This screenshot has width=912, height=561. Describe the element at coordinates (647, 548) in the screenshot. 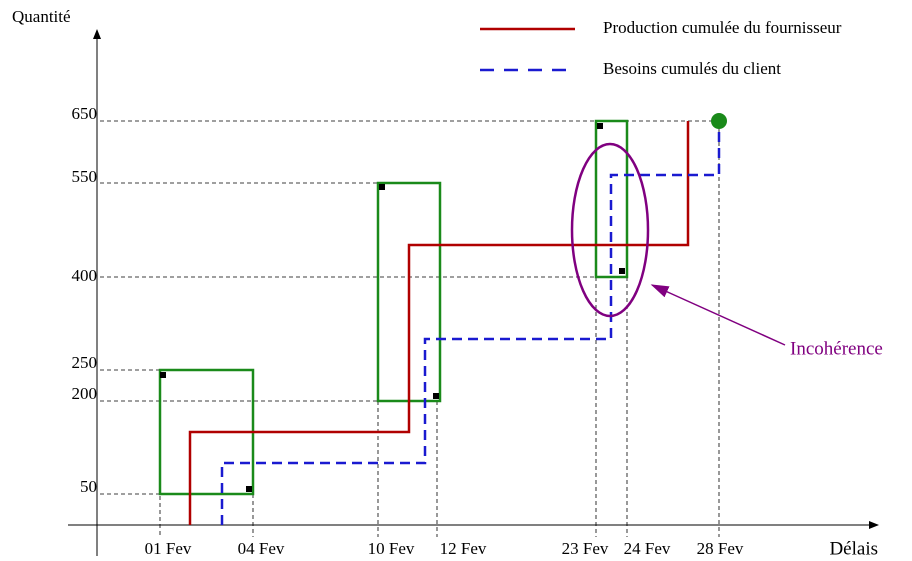

I see `x-tick-label: 24 Fev` at that location.